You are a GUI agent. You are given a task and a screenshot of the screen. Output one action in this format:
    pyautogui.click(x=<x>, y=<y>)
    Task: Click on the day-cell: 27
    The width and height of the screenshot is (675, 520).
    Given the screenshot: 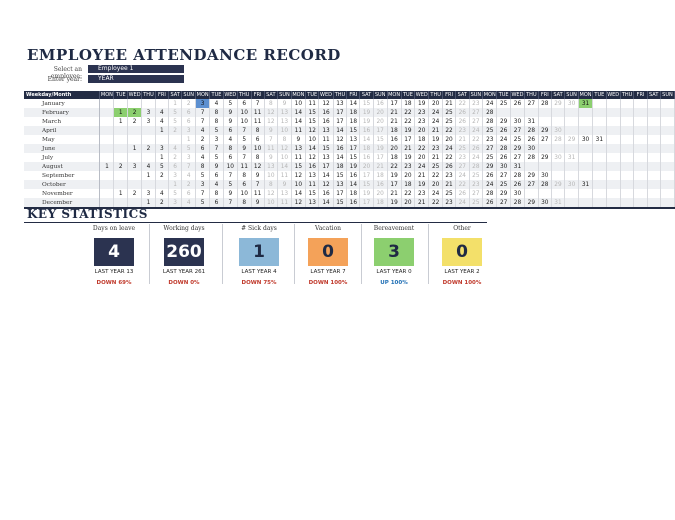 What is the action you would take?
    pyautogui.click(x=531, y=103)
    